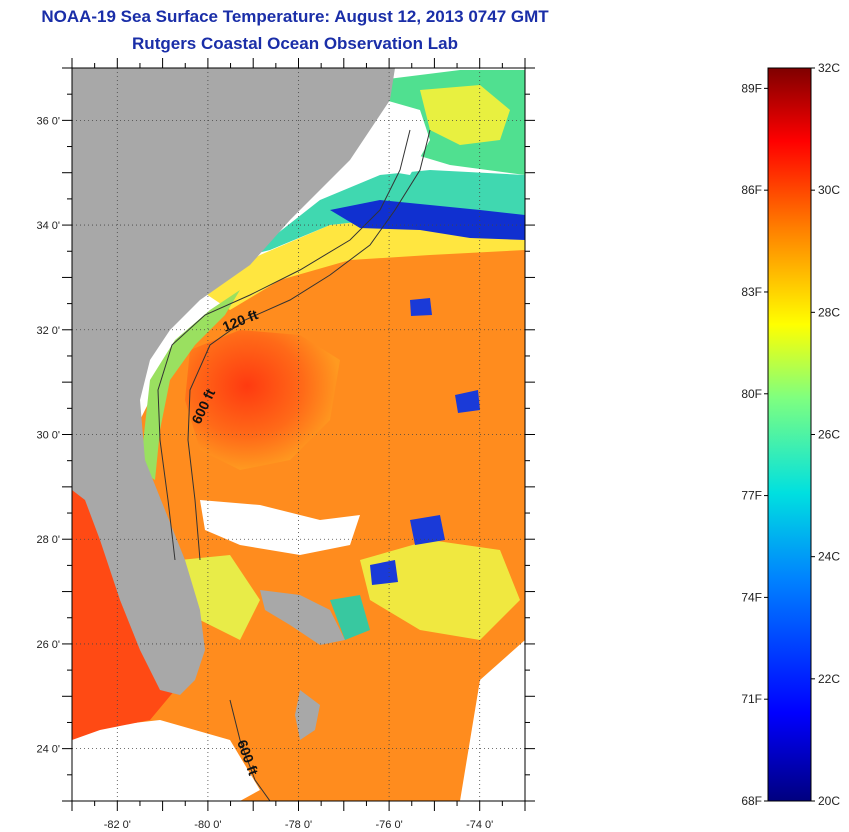 This screenshot has width=849, height=832. Describe the element at coordinates (751, 496) in the screenshot. I see `colorbar-fahrenheit-label: 77F` at that location.